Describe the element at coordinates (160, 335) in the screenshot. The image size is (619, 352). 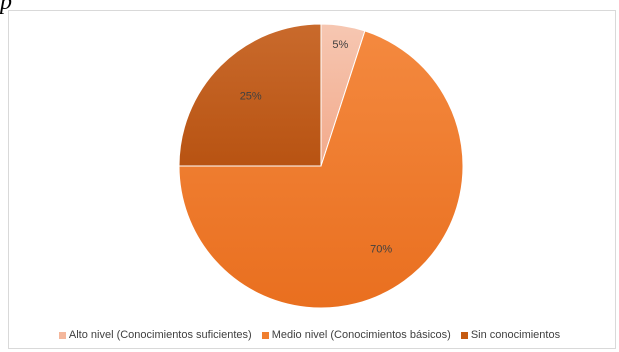
I see `legend-label: Alto nivel (Conocimientos suficientes)` at that location.